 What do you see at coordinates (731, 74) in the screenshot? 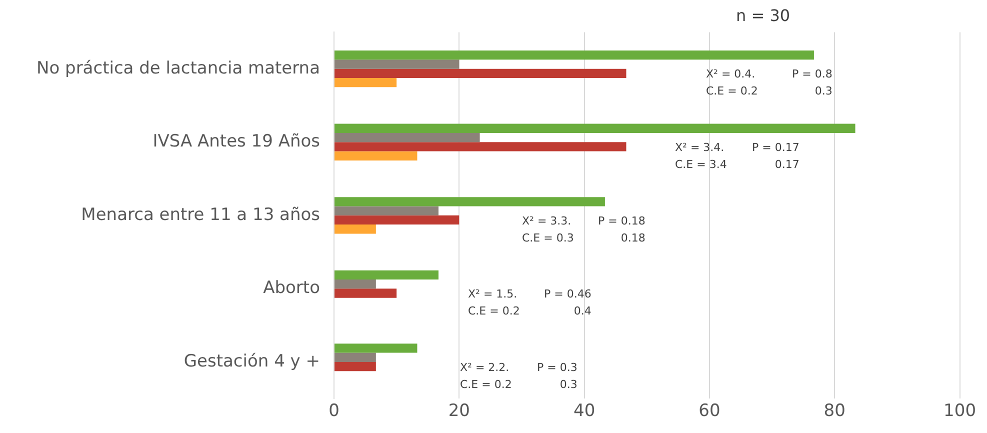
I see `annotation: X² = 0.4.` at bounding box center [731, 74].